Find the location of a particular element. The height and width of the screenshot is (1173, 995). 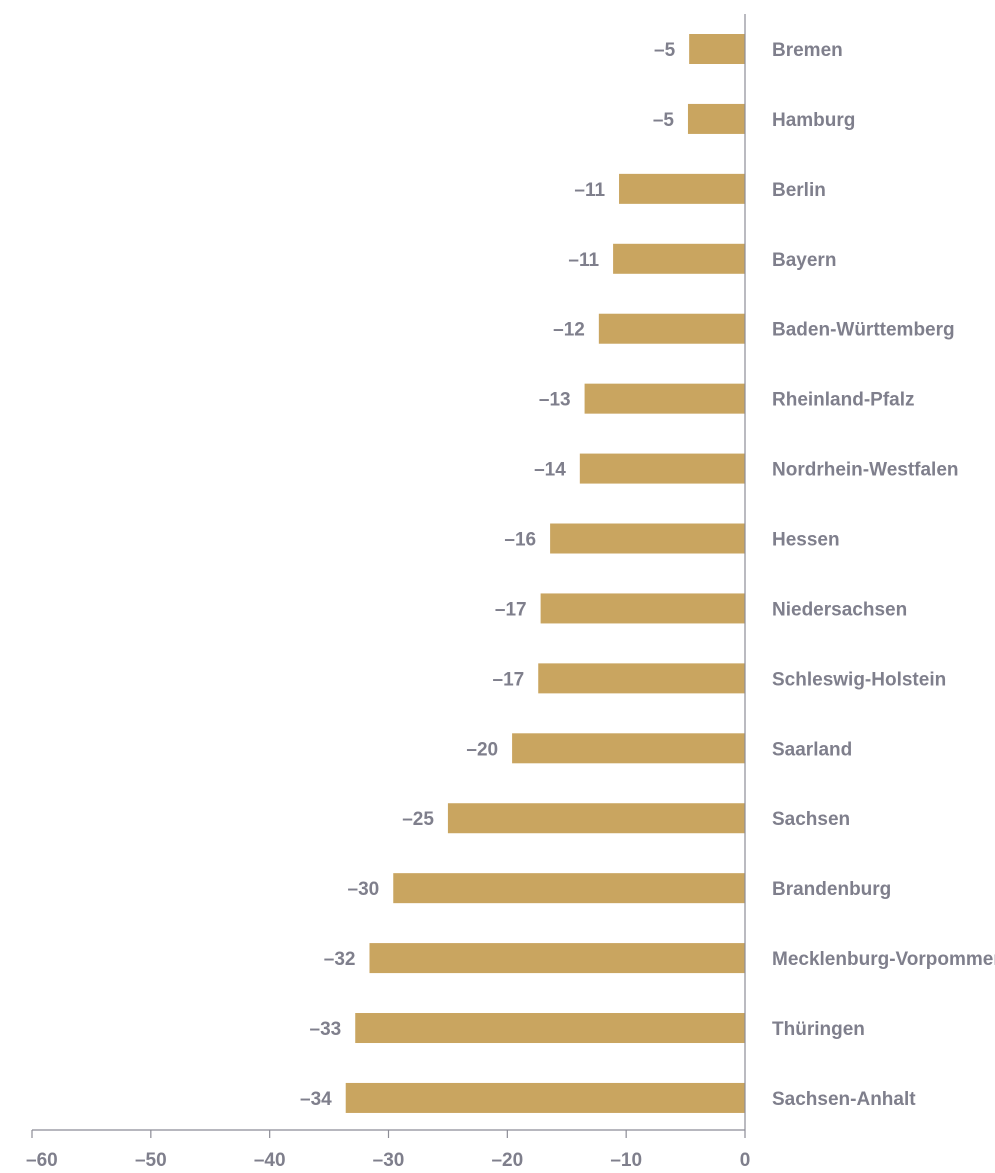

data-label: –20 is located at coordinates (482, 749).